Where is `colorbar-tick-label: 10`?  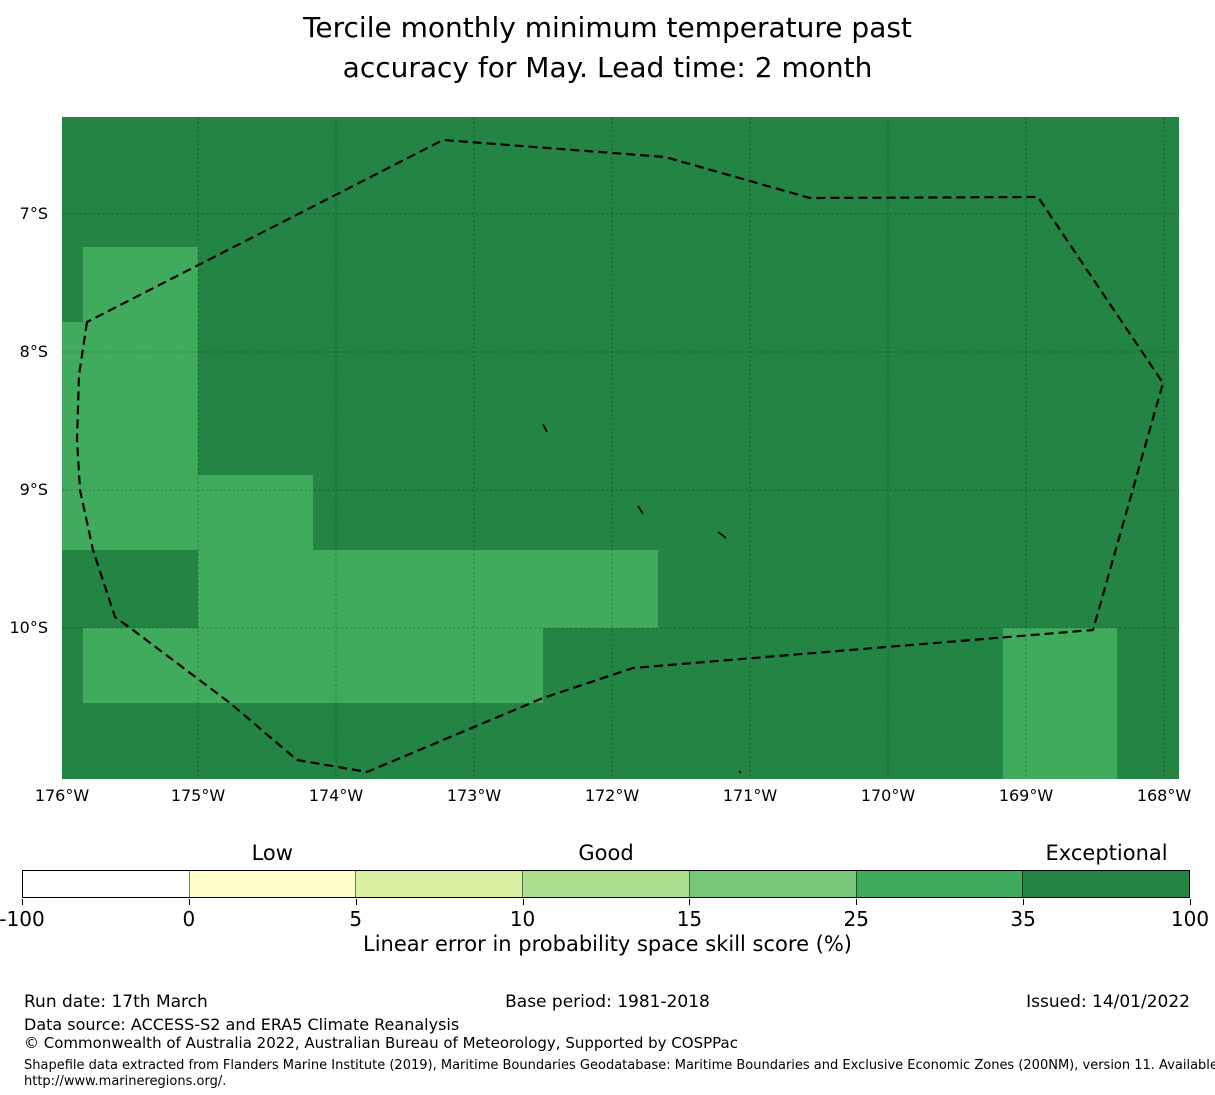 colorbar-tick-label: 10 is located at coordinates (522, 919).